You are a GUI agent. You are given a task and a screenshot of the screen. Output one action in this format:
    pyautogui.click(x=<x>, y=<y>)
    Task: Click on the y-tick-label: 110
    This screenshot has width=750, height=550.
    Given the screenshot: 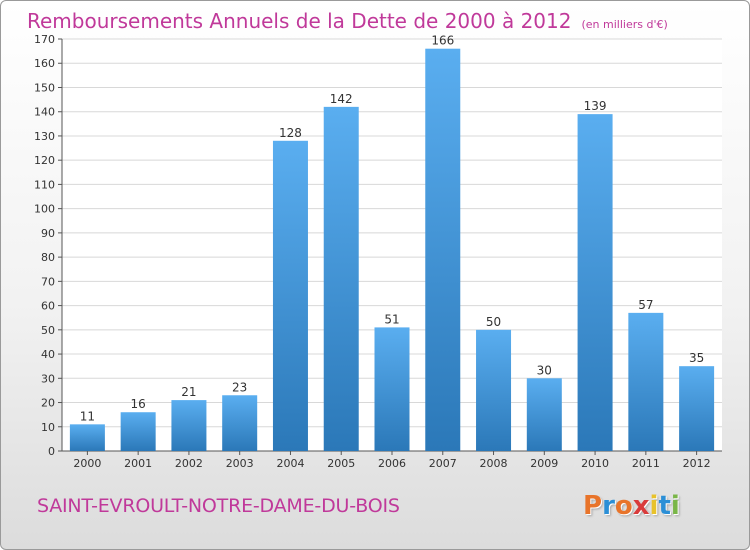 What is the action you would take?
    pyautogui.click(x=44, y=184)
    